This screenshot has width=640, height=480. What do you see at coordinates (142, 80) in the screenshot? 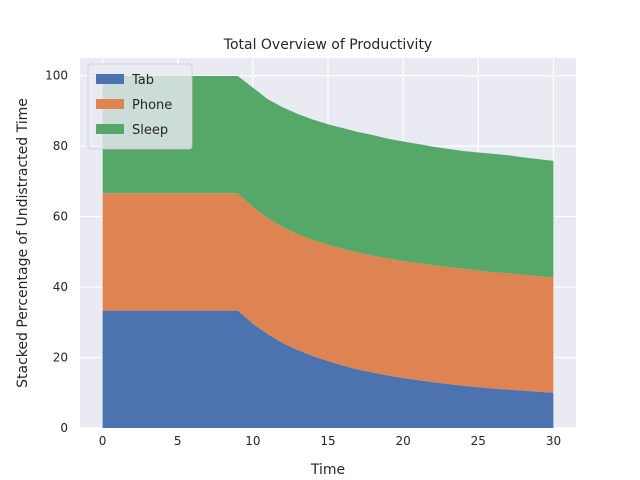
I see `legend-label-tab: Tab` at bounding box center [142, 80].